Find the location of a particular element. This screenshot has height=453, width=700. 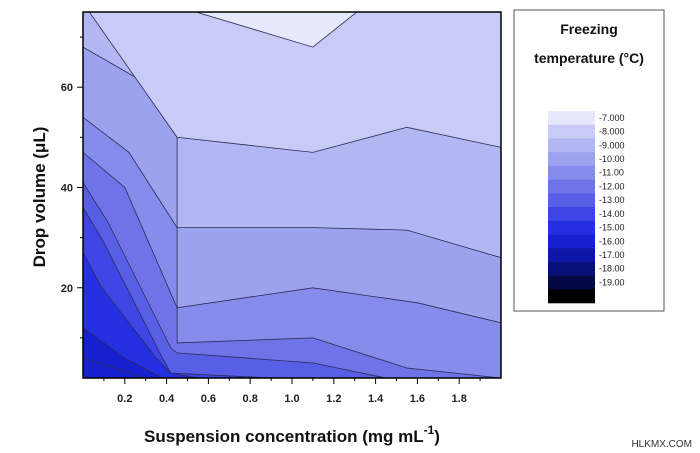

legend-level-label: -13.00 is located at coordinates (612, 200).